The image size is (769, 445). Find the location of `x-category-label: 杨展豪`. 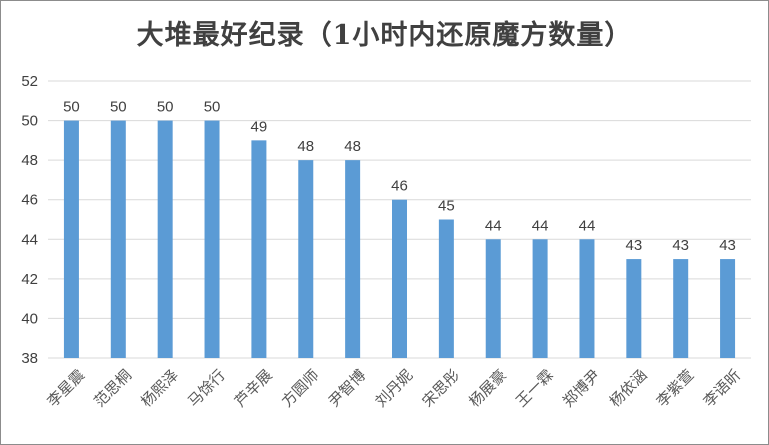

x-category-label: 杨展豪 is located at coordinates (487, 388).